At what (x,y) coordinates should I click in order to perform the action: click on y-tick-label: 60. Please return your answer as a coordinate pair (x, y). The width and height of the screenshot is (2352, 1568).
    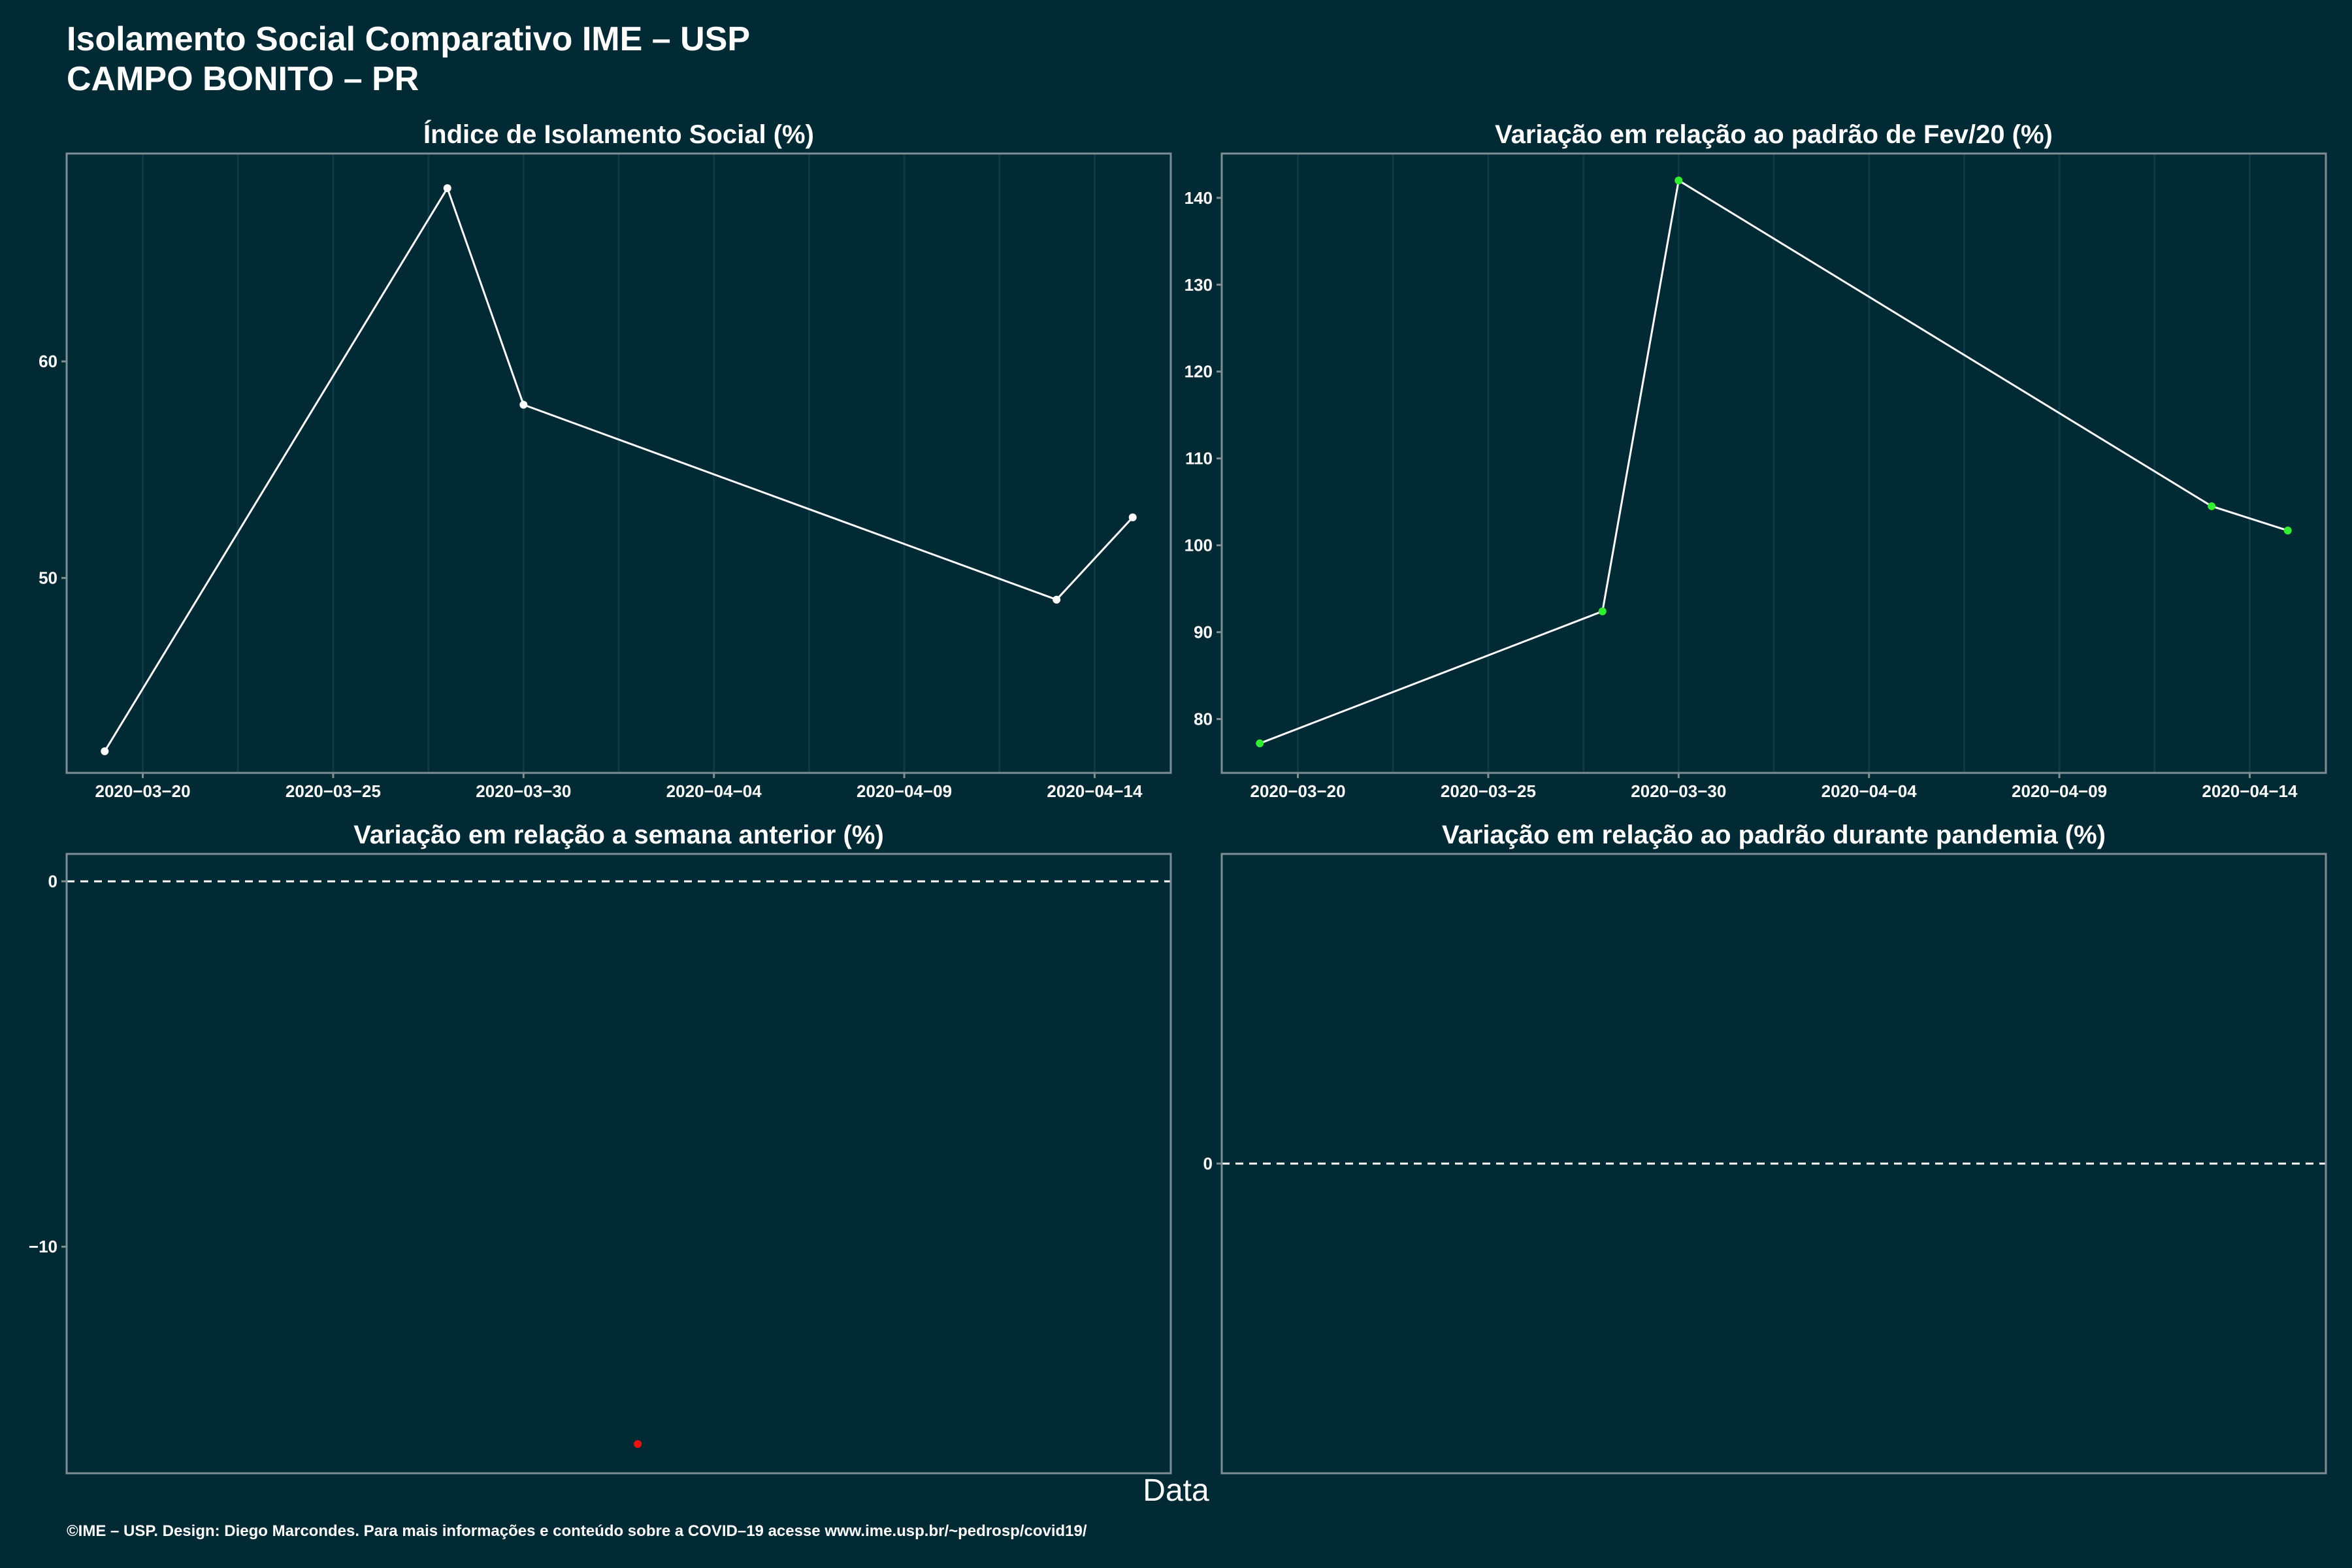
    Looking at the image, I should click on (48, 361).